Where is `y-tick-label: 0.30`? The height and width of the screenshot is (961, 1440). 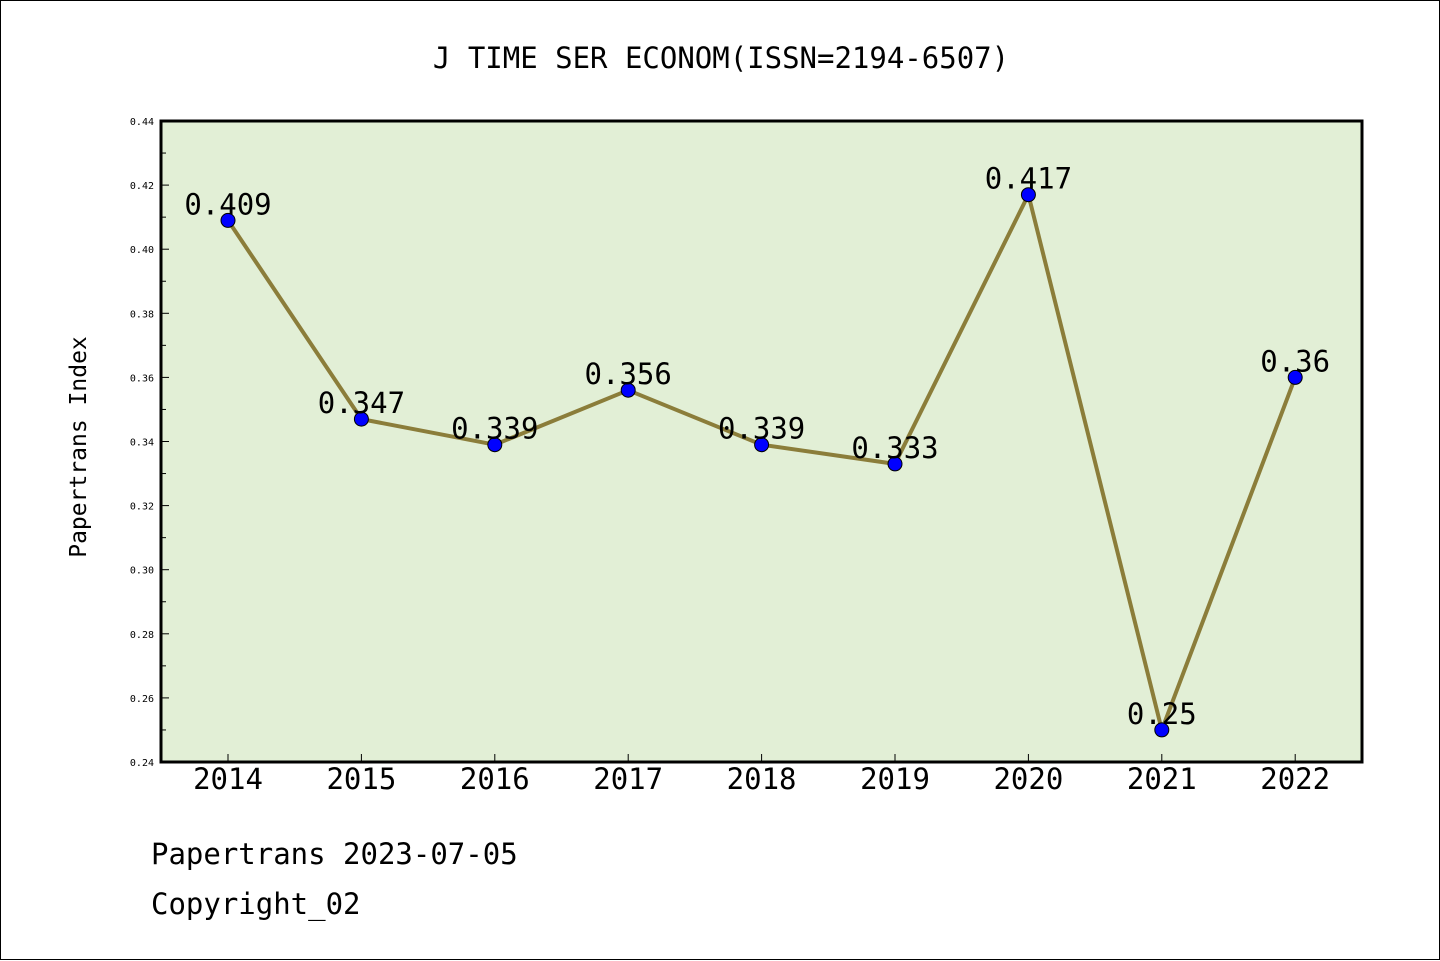 y-tick-label: 0.30 is located at coordinates (142, 571).